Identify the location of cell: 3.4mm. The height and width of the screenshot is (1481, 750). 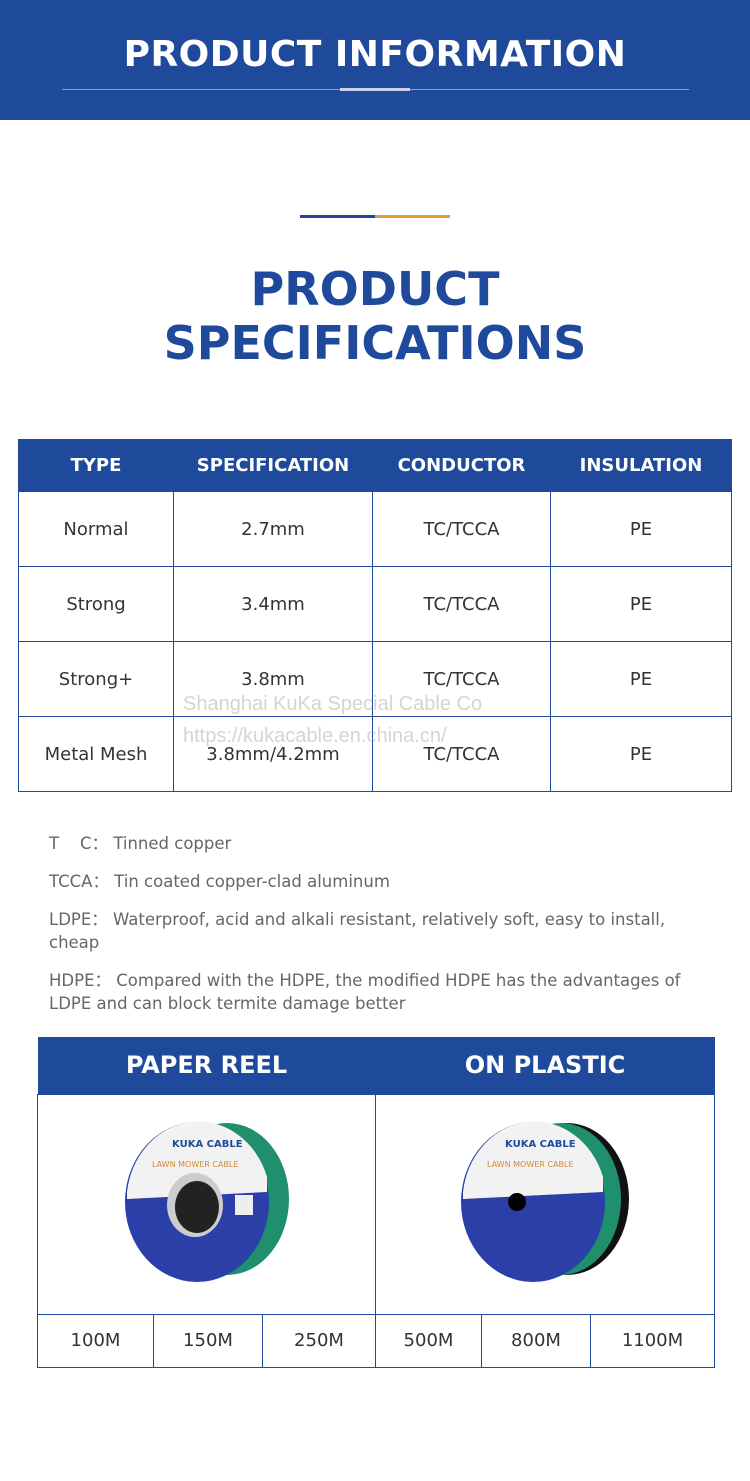
(273, 604).